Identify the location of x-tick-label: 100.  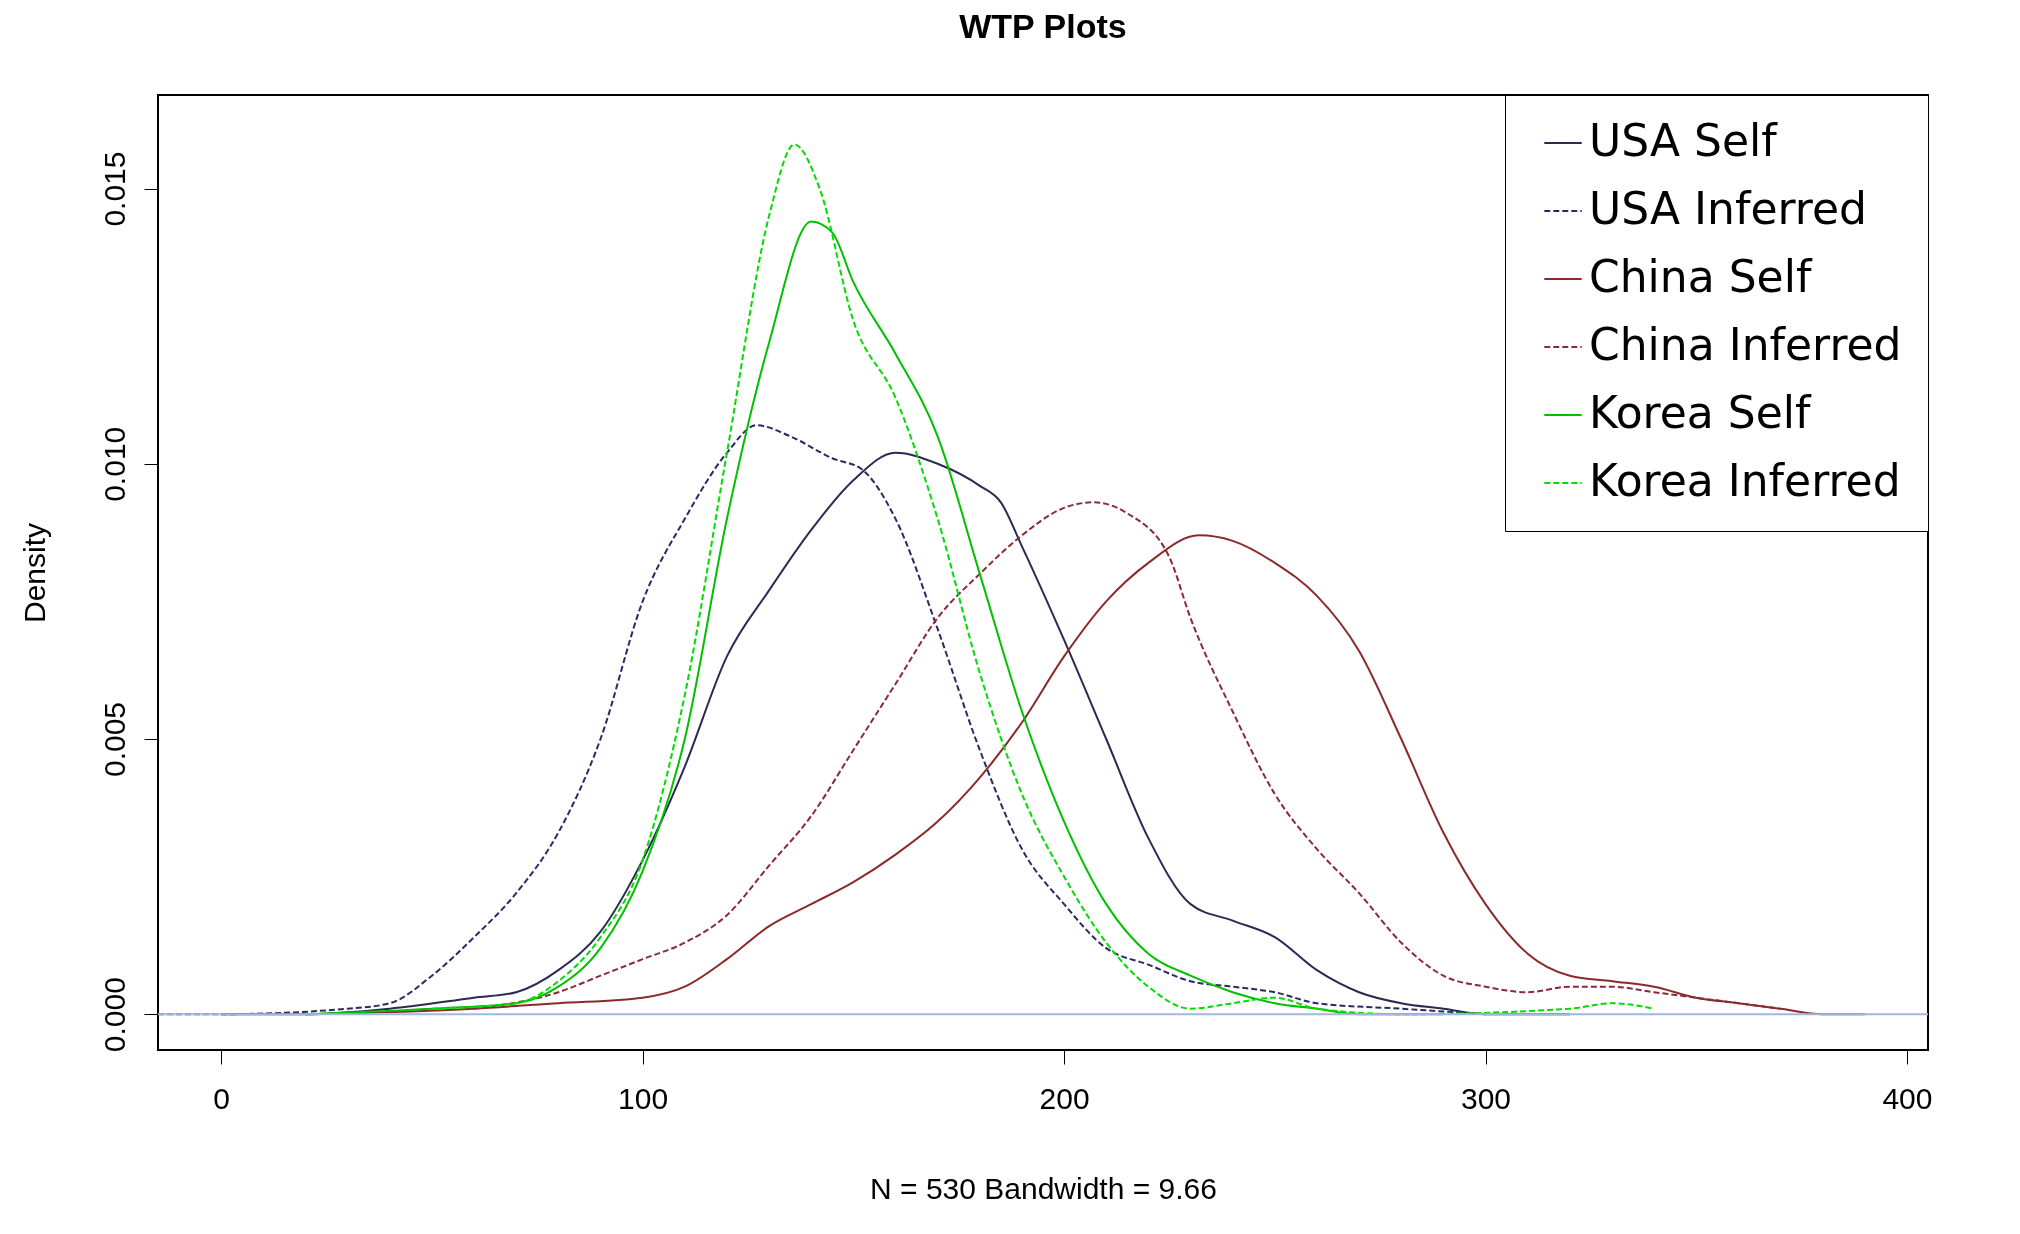
(643, 1098).